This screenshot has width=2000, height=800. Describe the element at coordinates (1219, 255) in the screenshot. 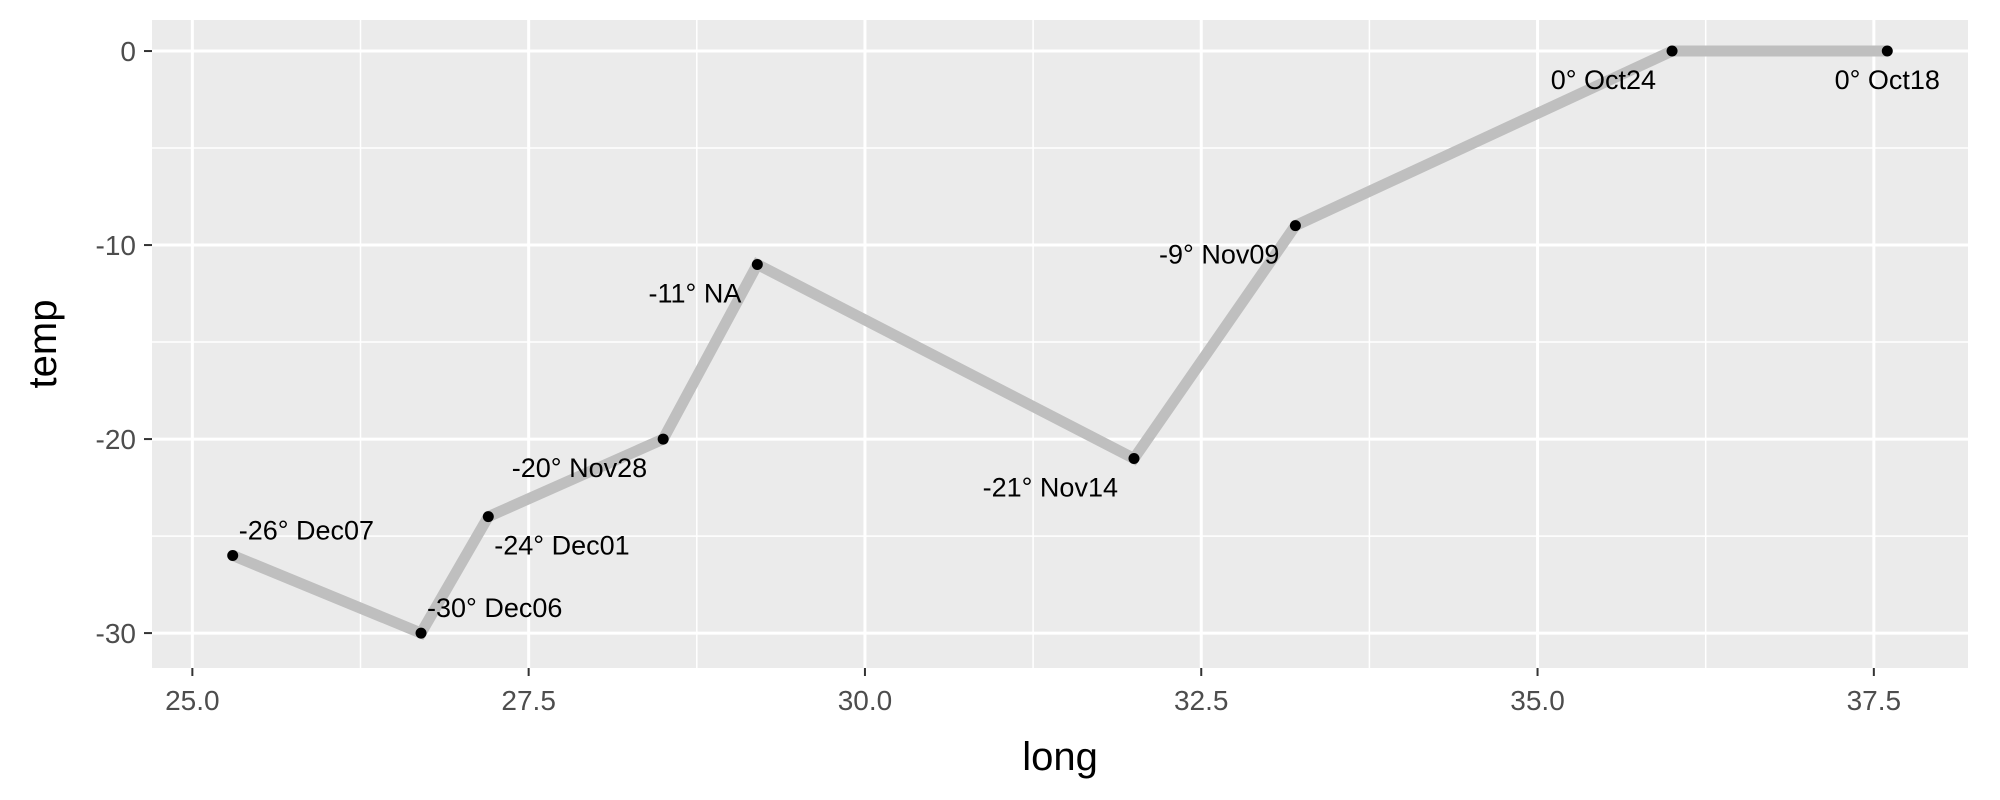

I see `data-label: -9° Nov09` at that location.